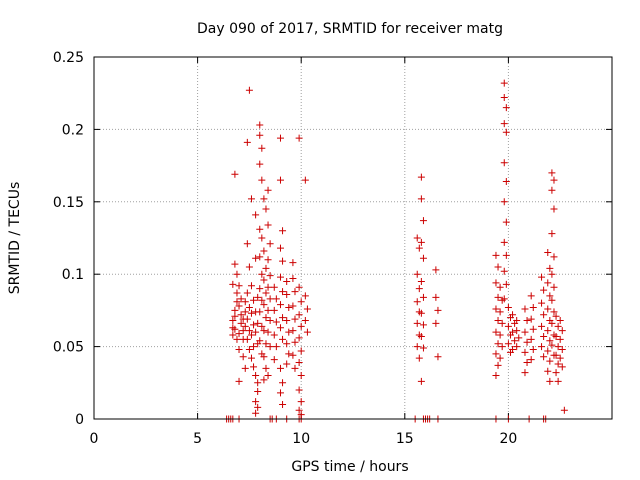  Describe the element at coordinates (15, 238) in the screenshot. I see `y-axis-label: SRMTID / TECUs` at that location.